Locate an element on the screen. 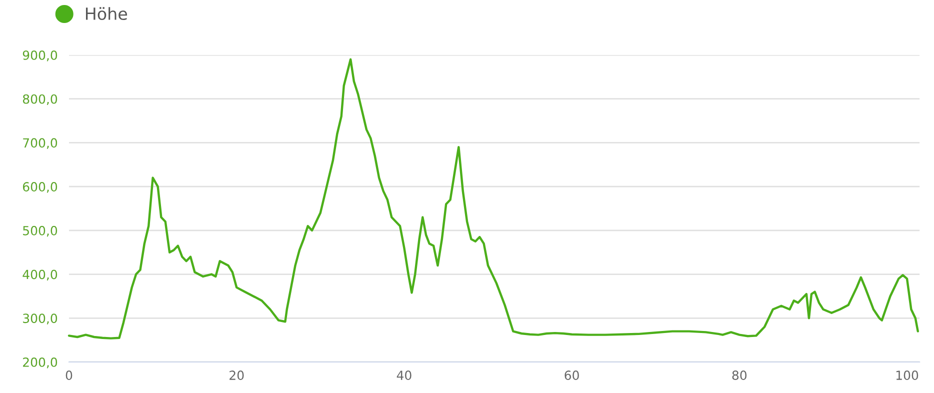 Image resolution: width=934 pixels, height=393 pixels. x-tick-label: 0 is located at coordinates (69, 375).